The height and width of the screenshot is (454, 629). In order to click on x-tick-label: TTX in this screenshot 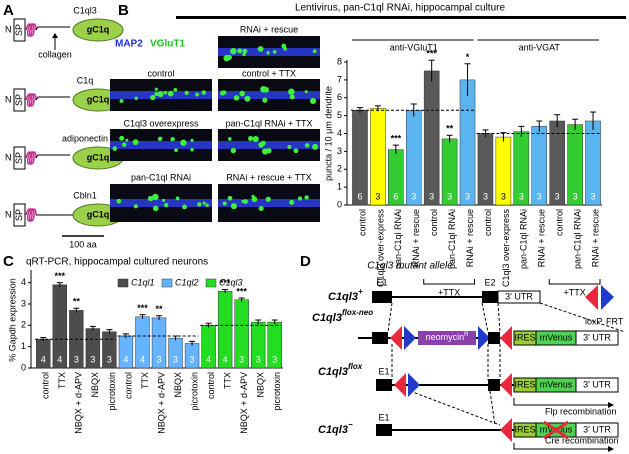, I will do `click(228, 380)`.